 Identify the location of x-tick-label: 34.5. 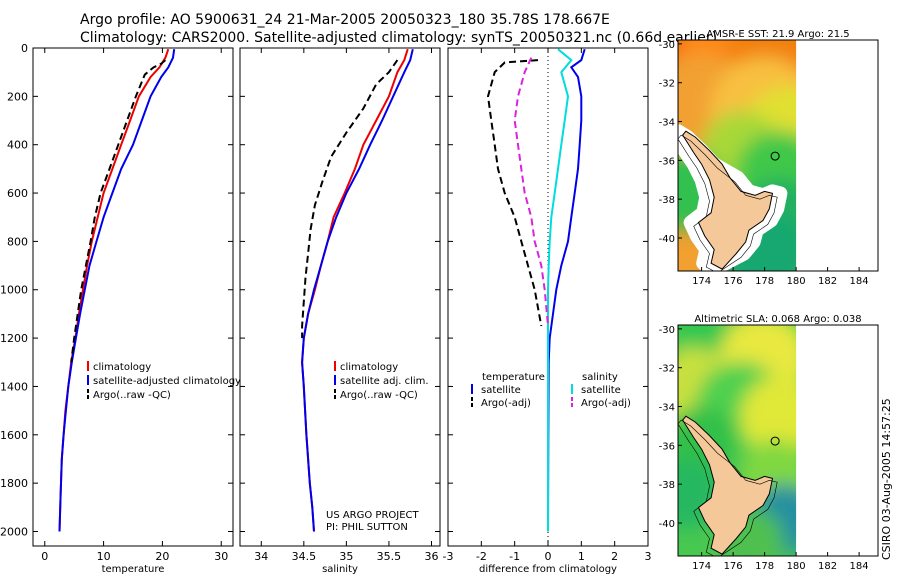
(304, 556).